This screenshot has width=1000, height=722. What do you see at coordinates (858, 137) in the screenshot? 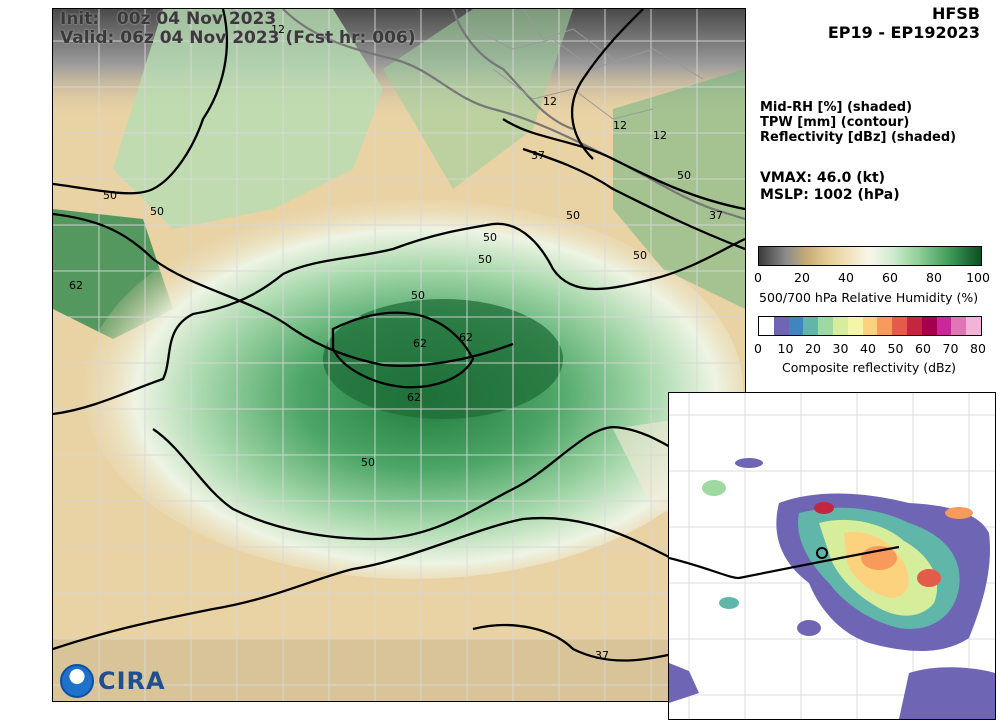
I see `legend-line-refl: Reflectivity [dBz] (shaded)` at bounding box center [858, 137].